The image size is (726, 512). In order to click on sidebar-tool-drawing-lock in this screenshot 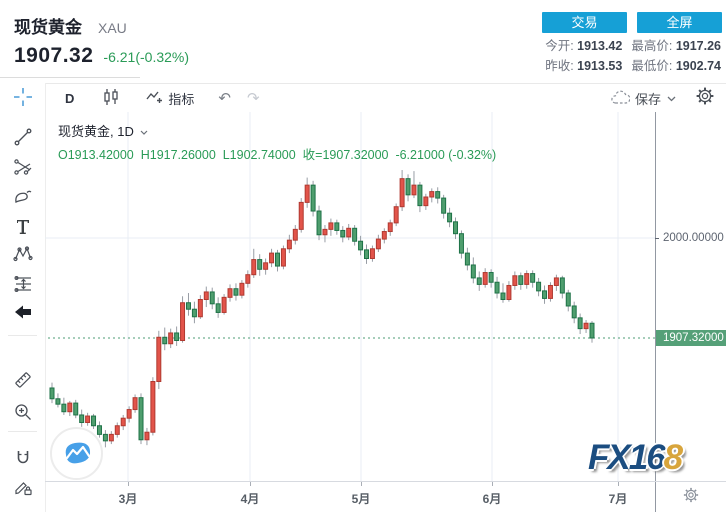, I will do `click(22, 489)`.